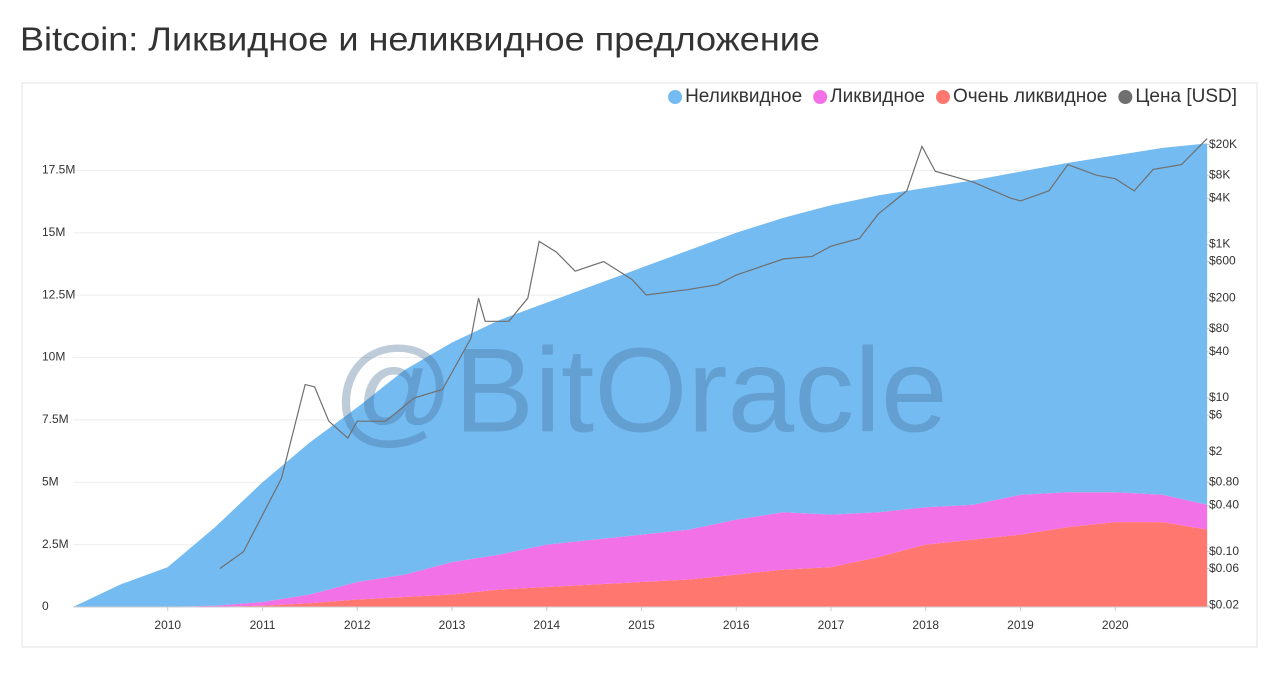  What do you see at coordinates (45, 606) in the screenshot?
I see `y-tick-label: 0` at bounding box center [45, 606].